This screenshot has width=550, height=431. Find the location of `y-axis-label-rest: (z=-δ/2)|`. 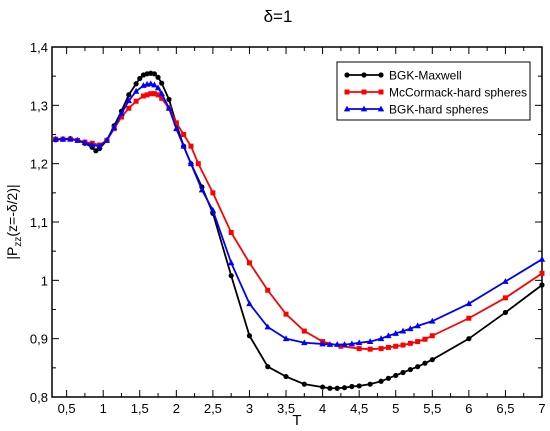

y-axis-label-rest: (z=-δ/2)| is located at coordinates (12, 210).